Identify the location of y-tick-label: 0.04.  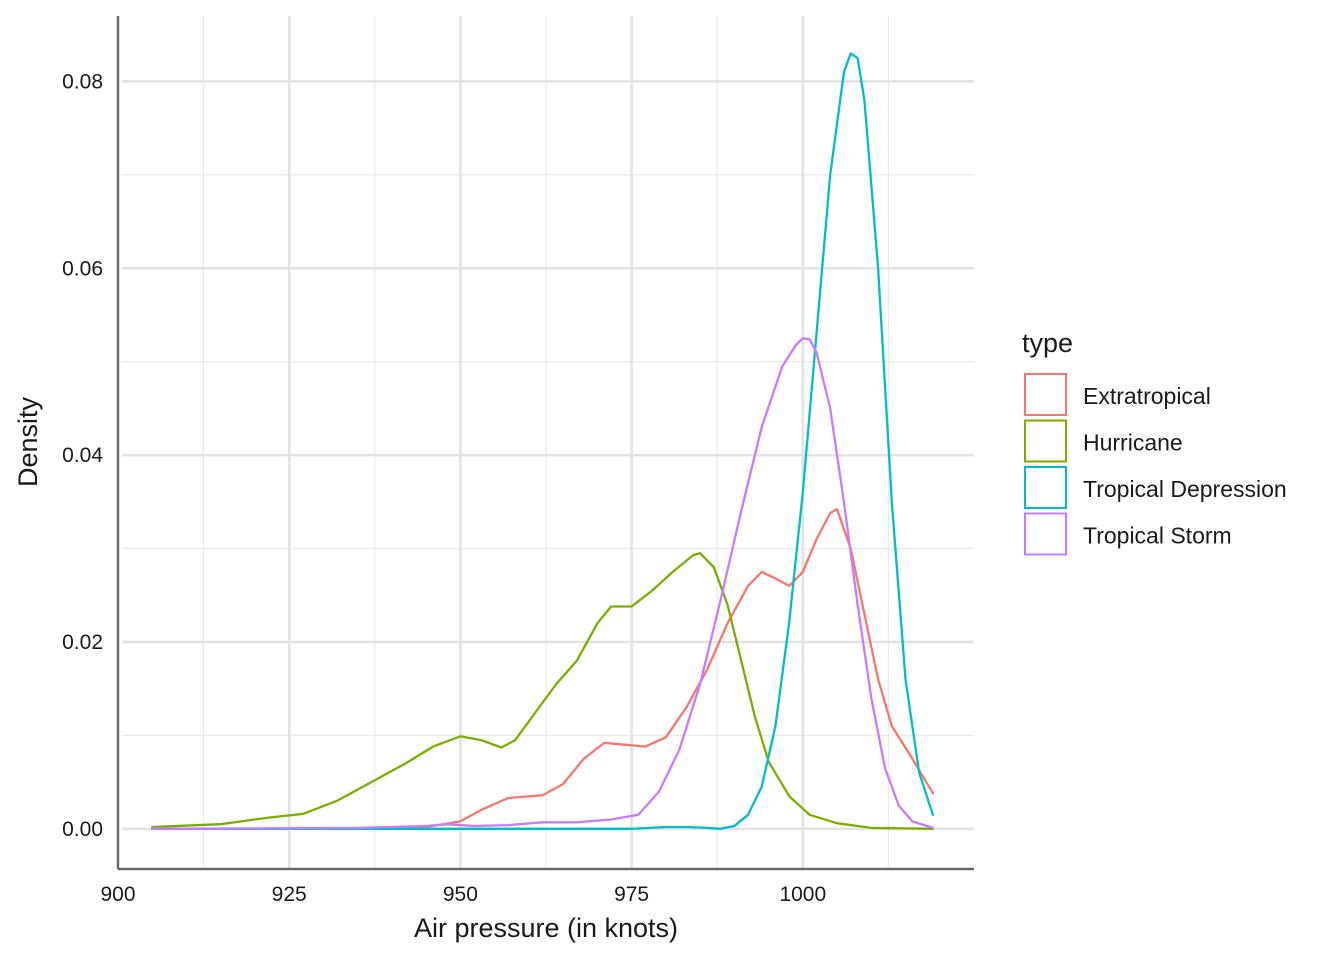
(82, 455).